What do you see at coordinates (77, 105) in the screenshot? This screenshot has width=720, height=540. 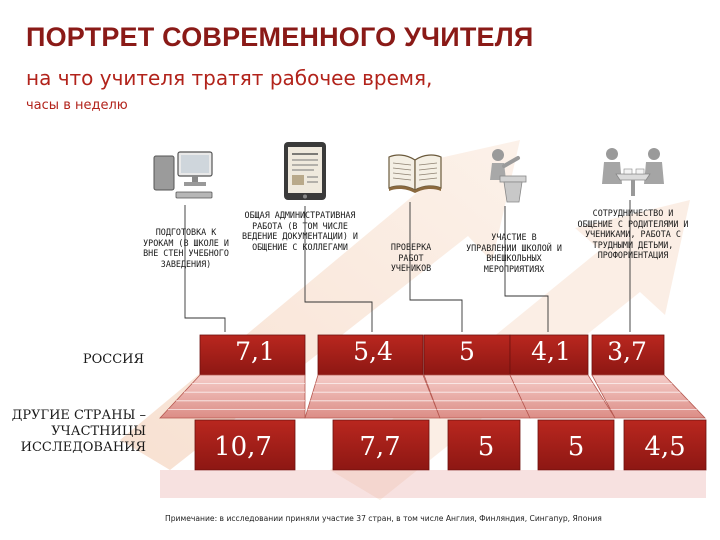 I see `unit-label: часы в неделю` at bounding box center [77, 105].